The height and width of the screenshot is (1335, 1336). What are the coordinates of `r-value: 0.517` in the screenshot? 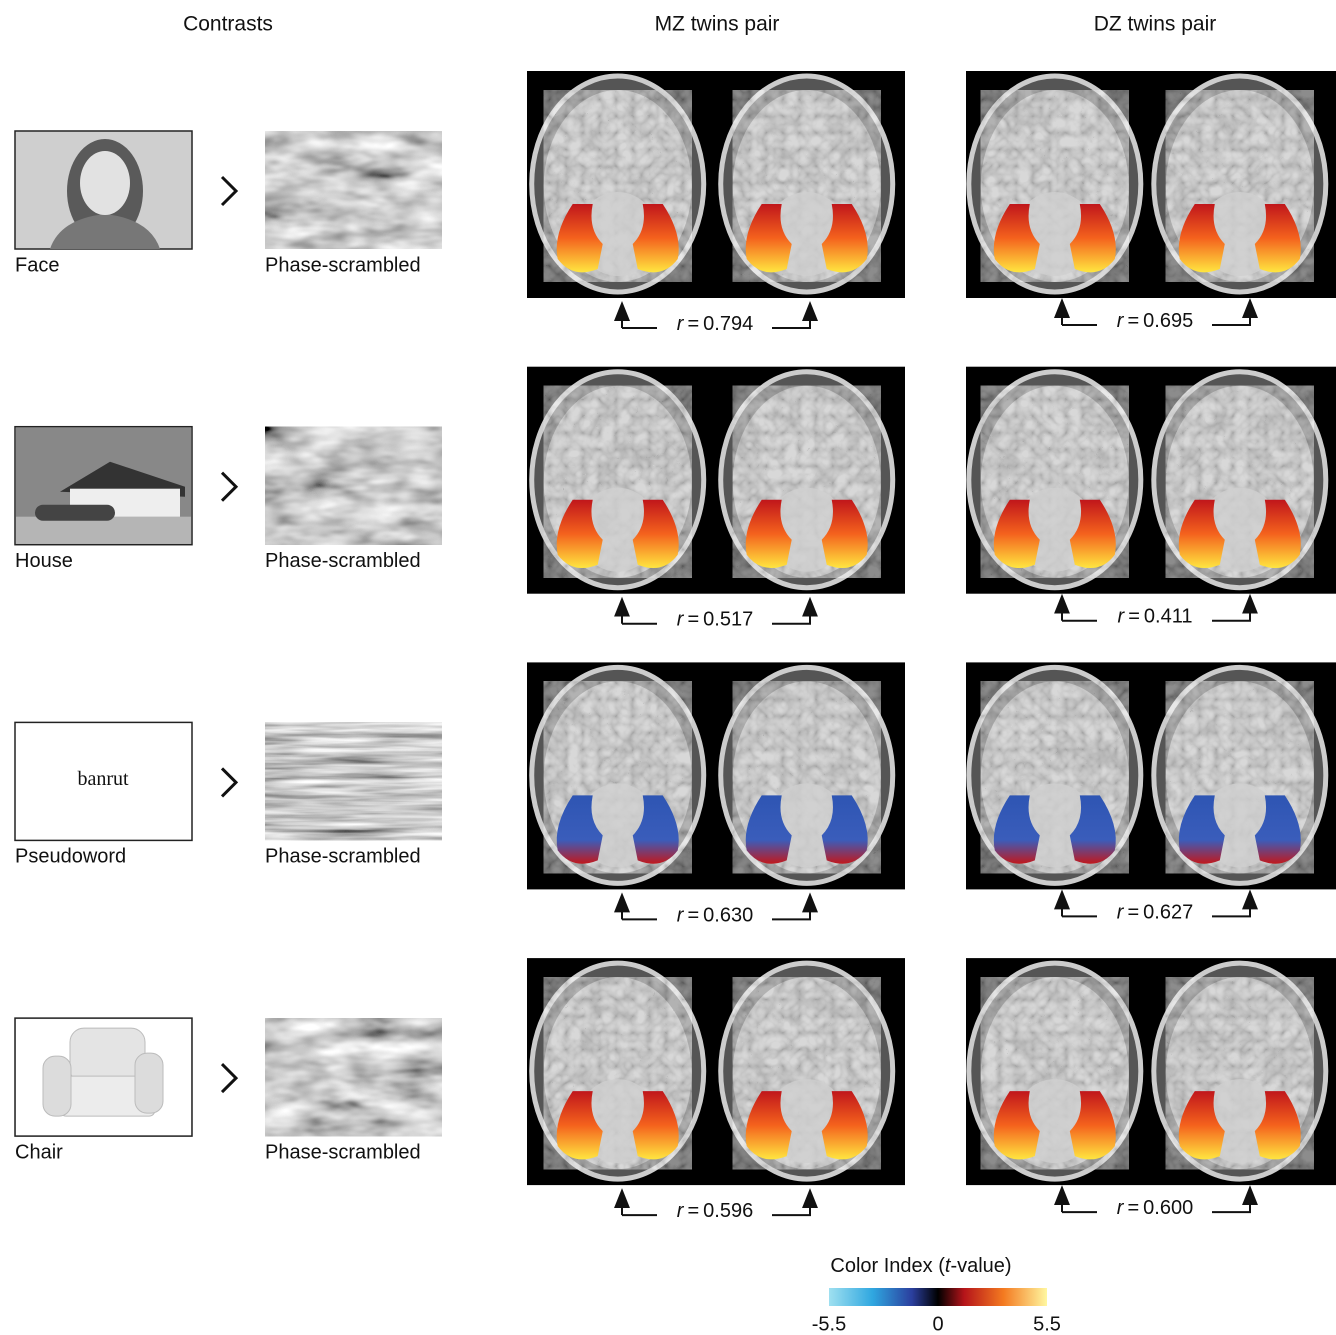 It's located at (728, 620).